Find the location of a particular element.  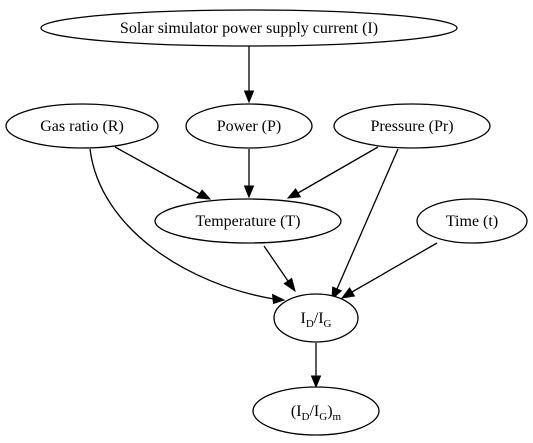

node-pressure: Pressure (Pr) is located at coordinates (412, 126).